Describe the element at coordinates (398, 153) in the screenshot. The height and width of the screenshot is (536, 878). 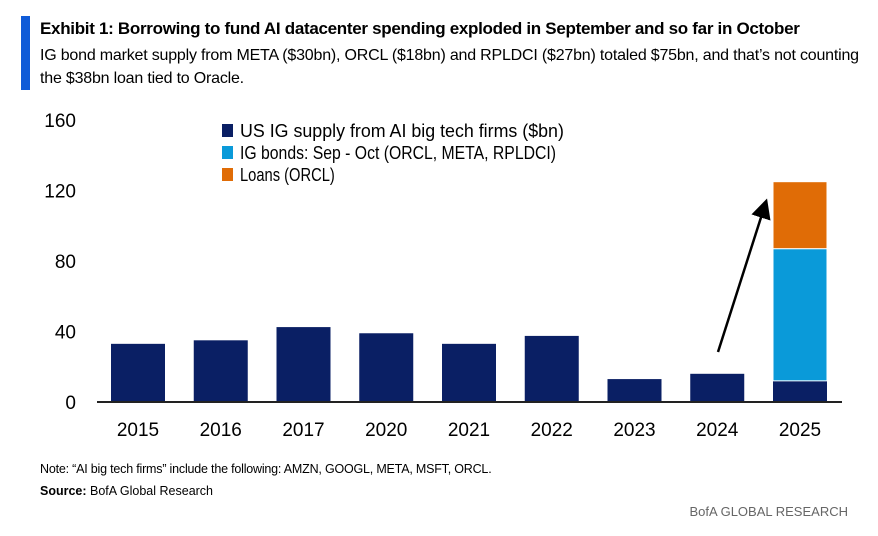
I see `legend-label: IG bonds: Sep - Oct (ORCL, META, RPLDCI)` at that location.